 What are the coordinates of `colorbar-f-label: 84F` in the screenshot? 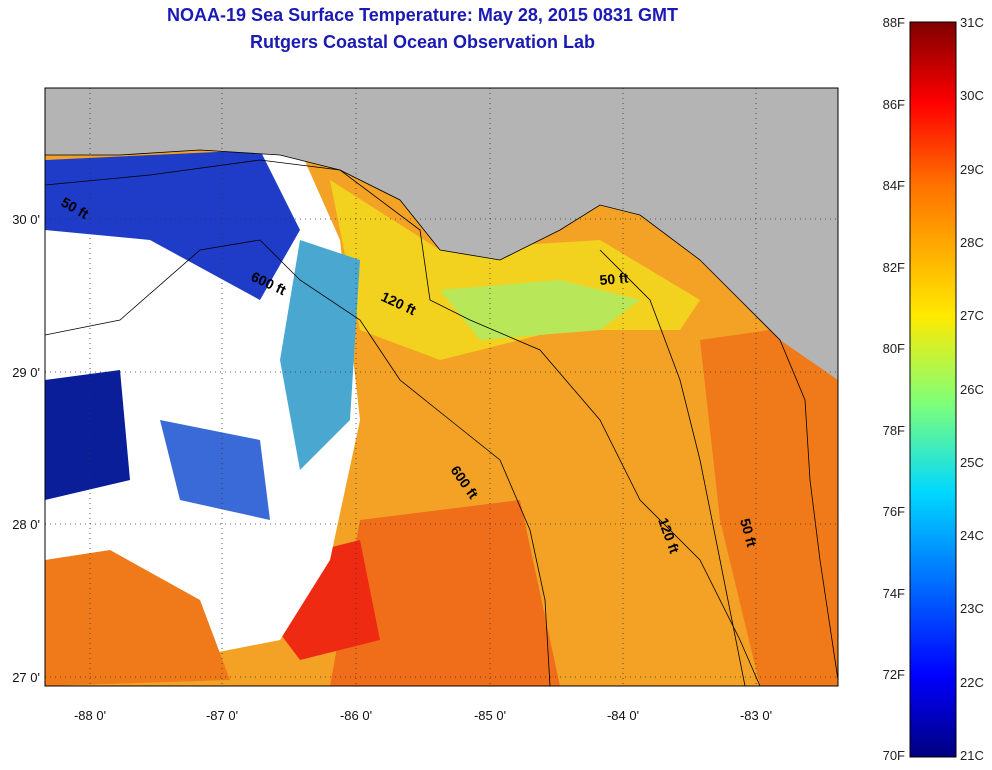 It's located at (894, 185).